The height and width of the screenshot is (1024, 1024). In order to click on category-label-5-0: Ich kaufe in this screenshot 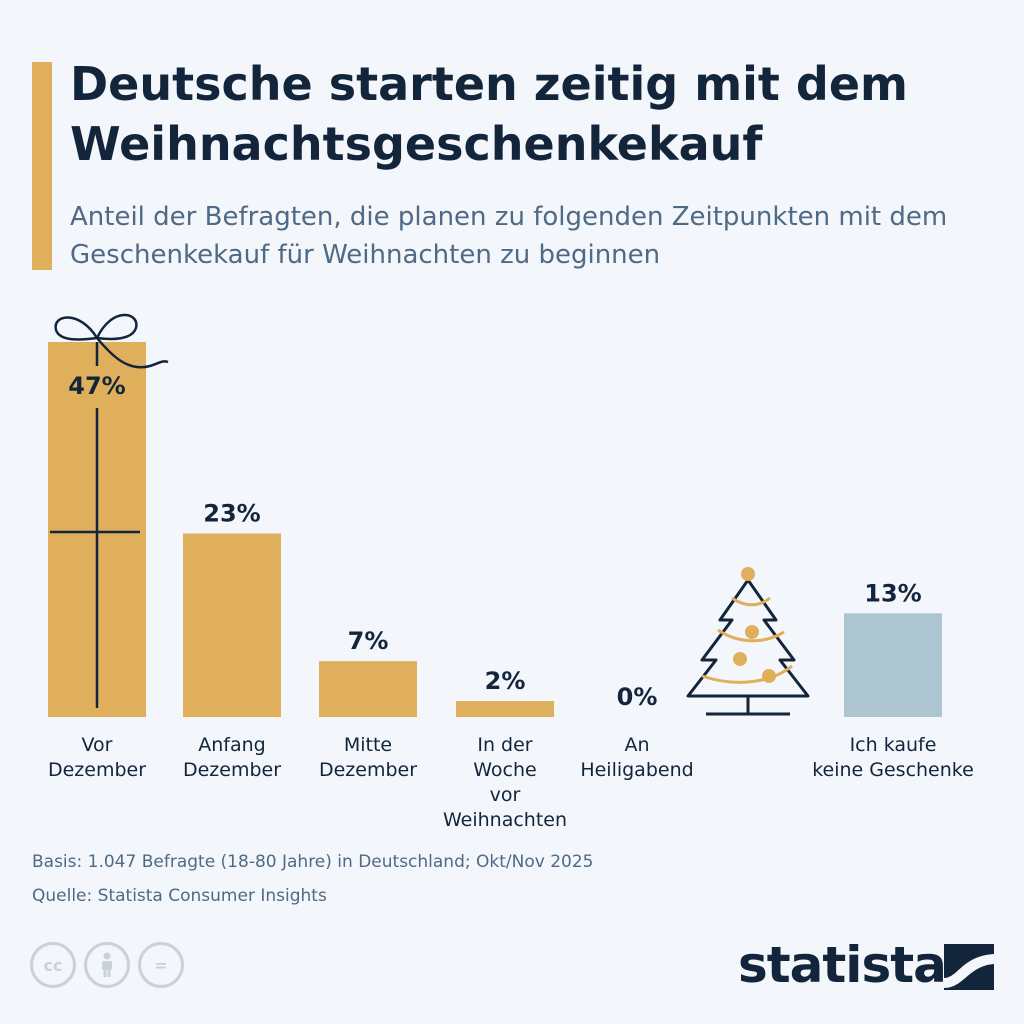, I will do `click(893, 745)`.